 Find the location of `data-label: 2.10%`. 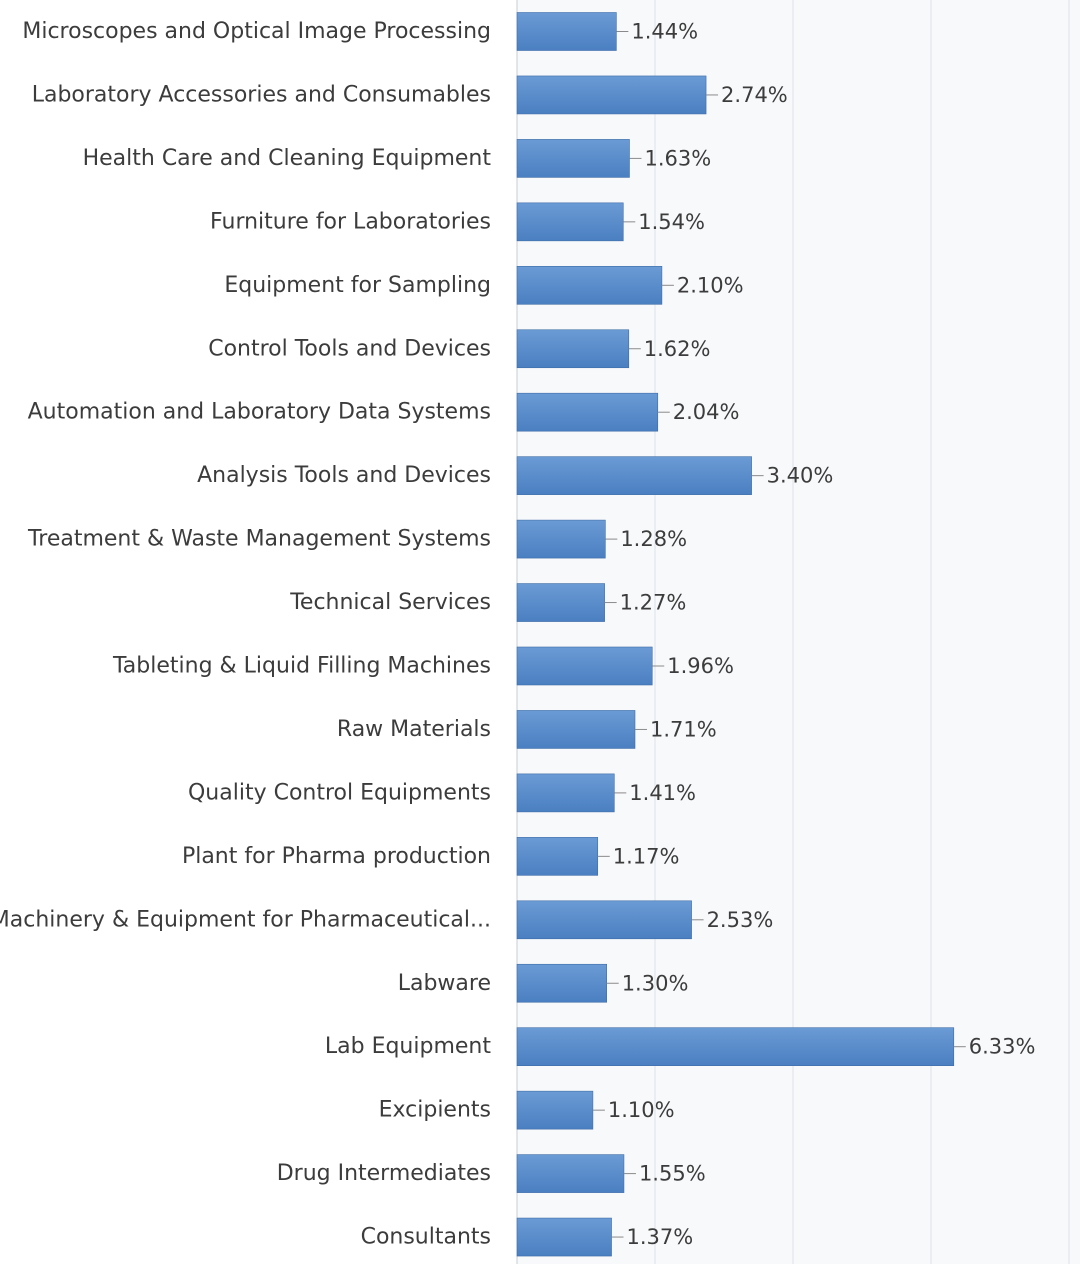

data-label: 2.10% is located at coordinates (710, 285).